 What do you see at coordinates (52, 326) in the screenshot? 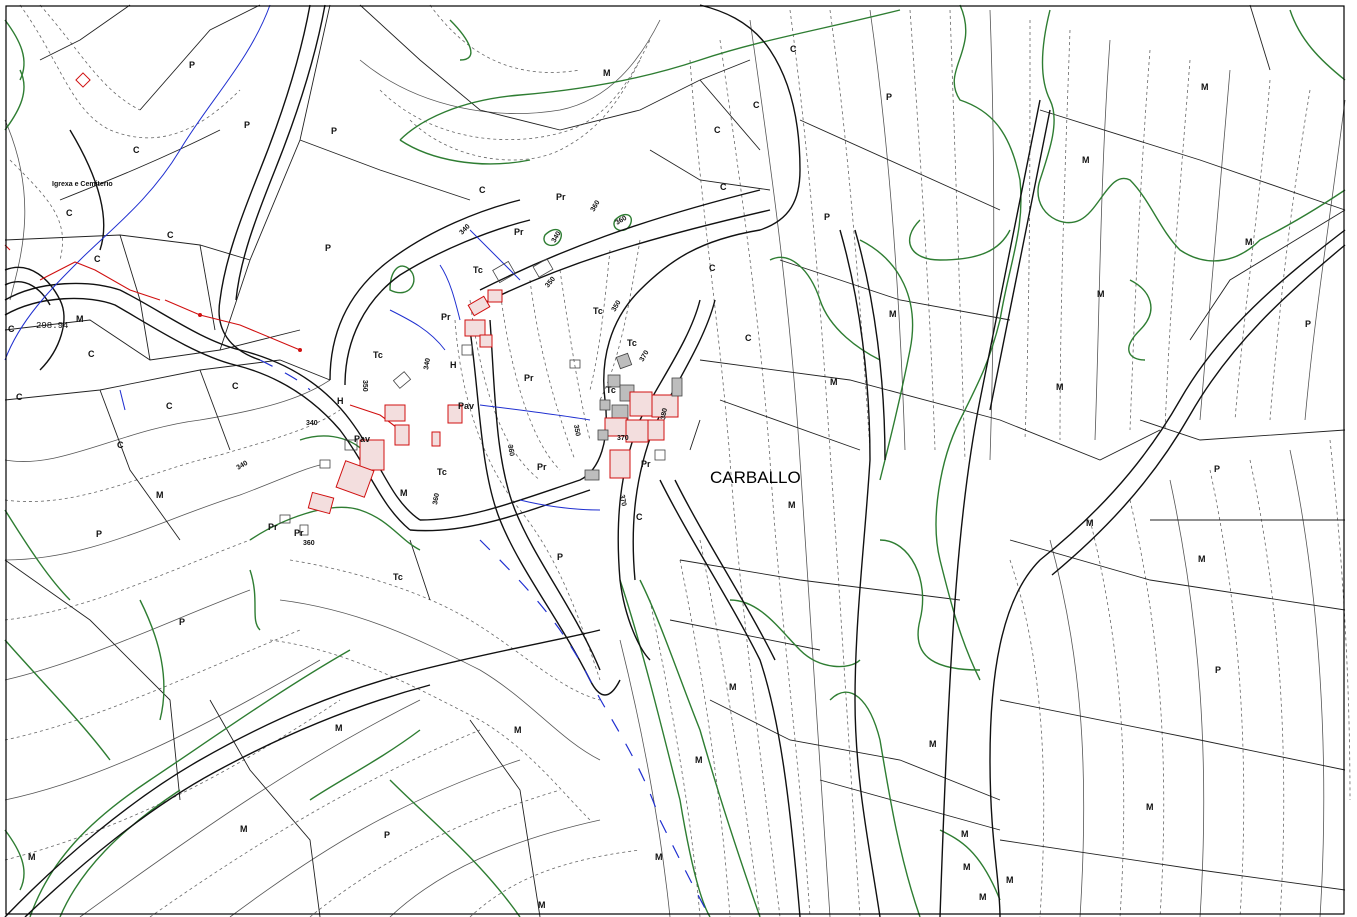
I see `spot-height: 298.94` at bounding box center [52, 326].